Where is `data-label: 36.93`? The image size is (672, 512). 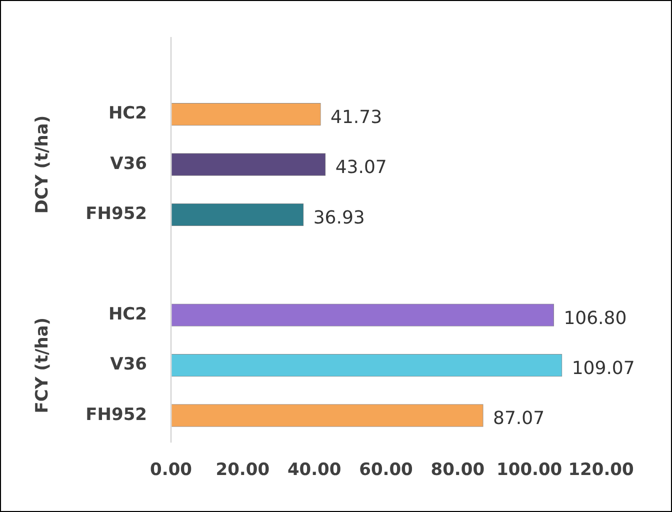
data-label: 36.93 is located at coordinates (339, 217).